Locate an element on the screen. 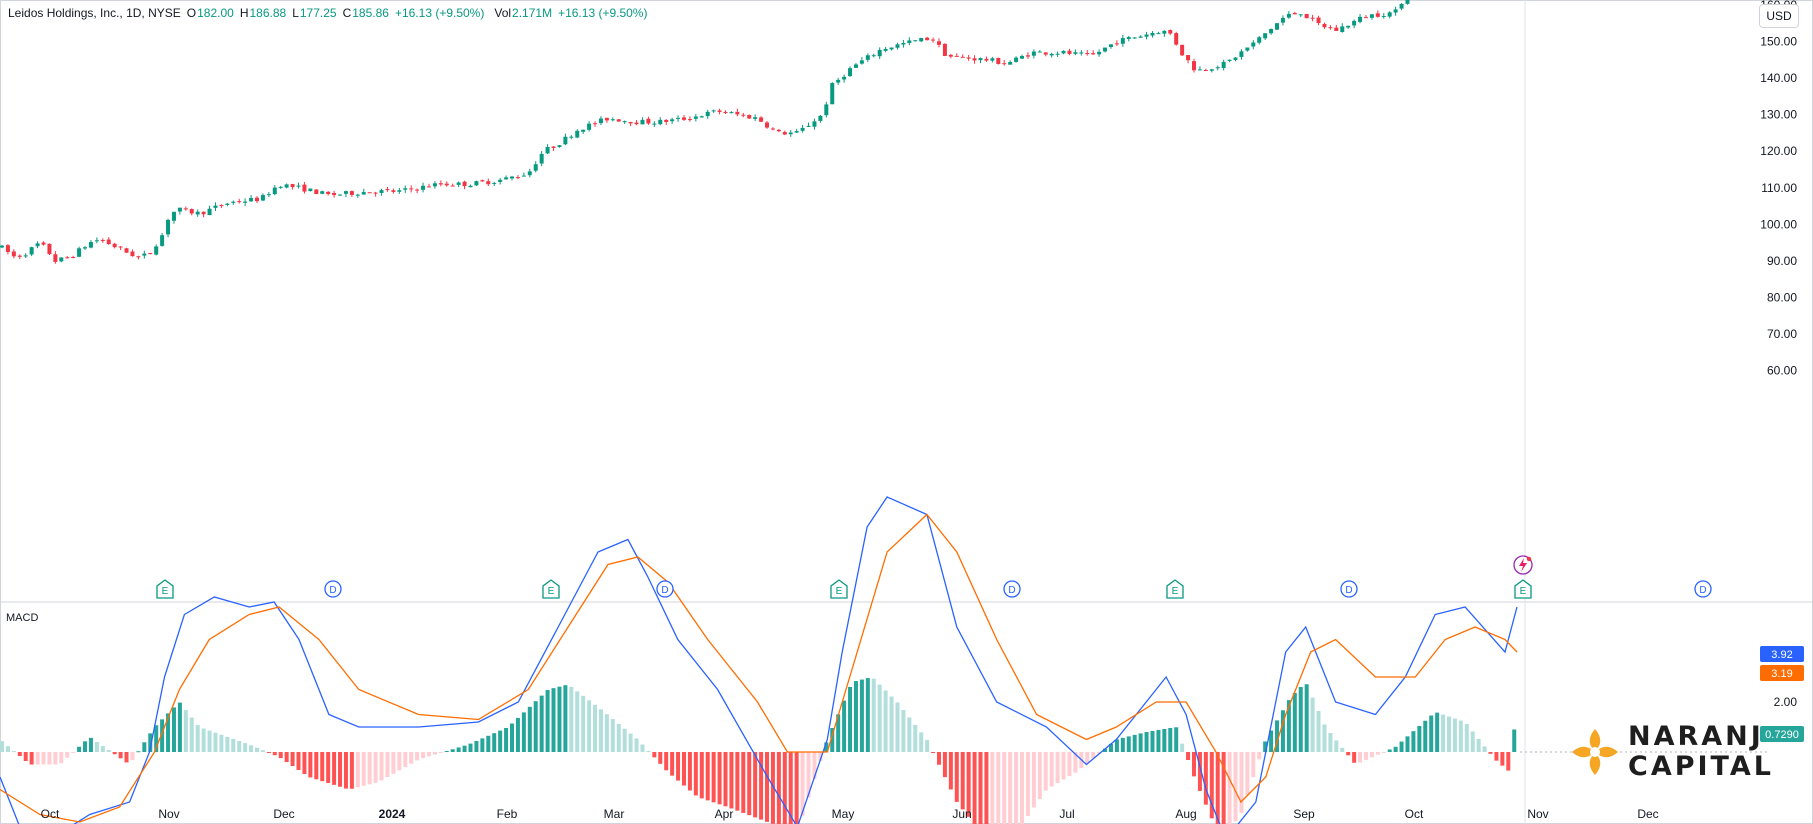  brand-line-1: NARANJ is located at coordinates (1696, 736).